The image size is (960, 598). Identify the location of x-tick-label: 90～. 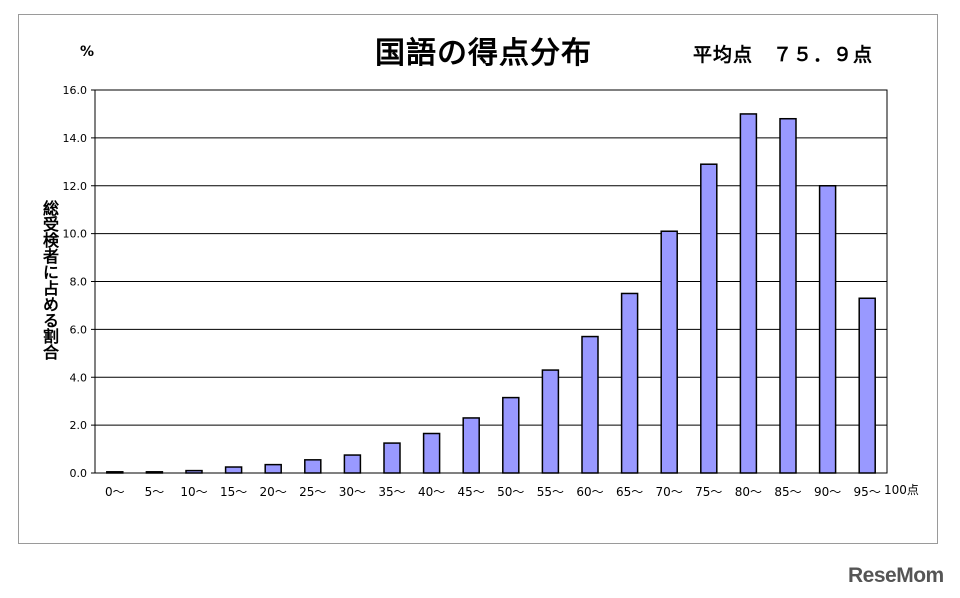
(827, 492).